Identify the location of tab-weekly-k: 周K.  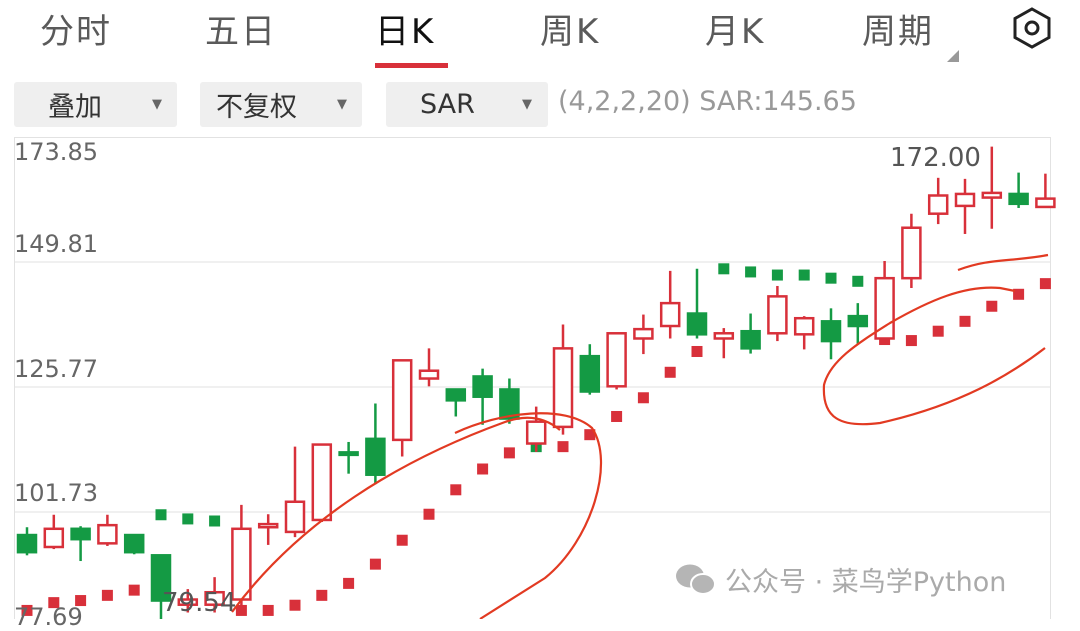
(570, 32).